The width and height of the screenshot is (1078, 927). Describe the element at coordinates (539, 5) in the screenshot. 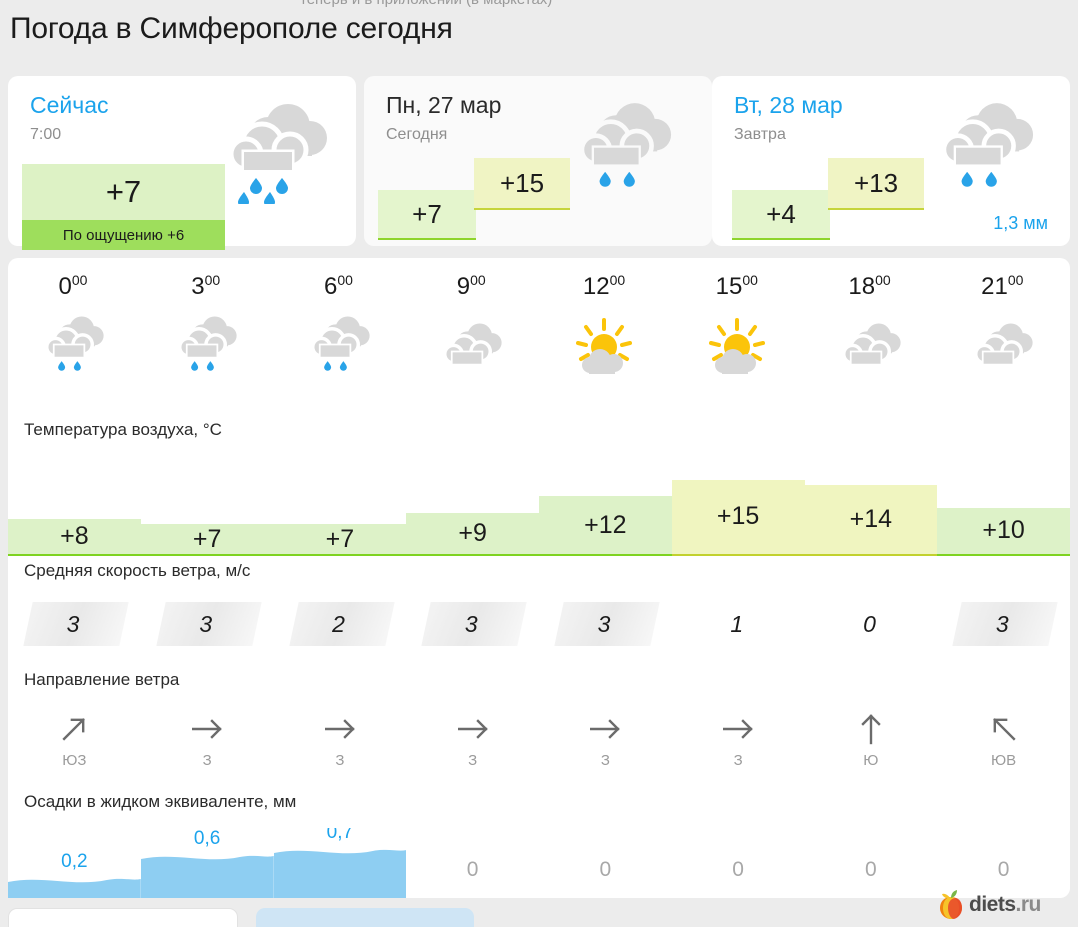

I see `top-cut-text-strip: теперь и в приложении (в маркетах)` at that location.